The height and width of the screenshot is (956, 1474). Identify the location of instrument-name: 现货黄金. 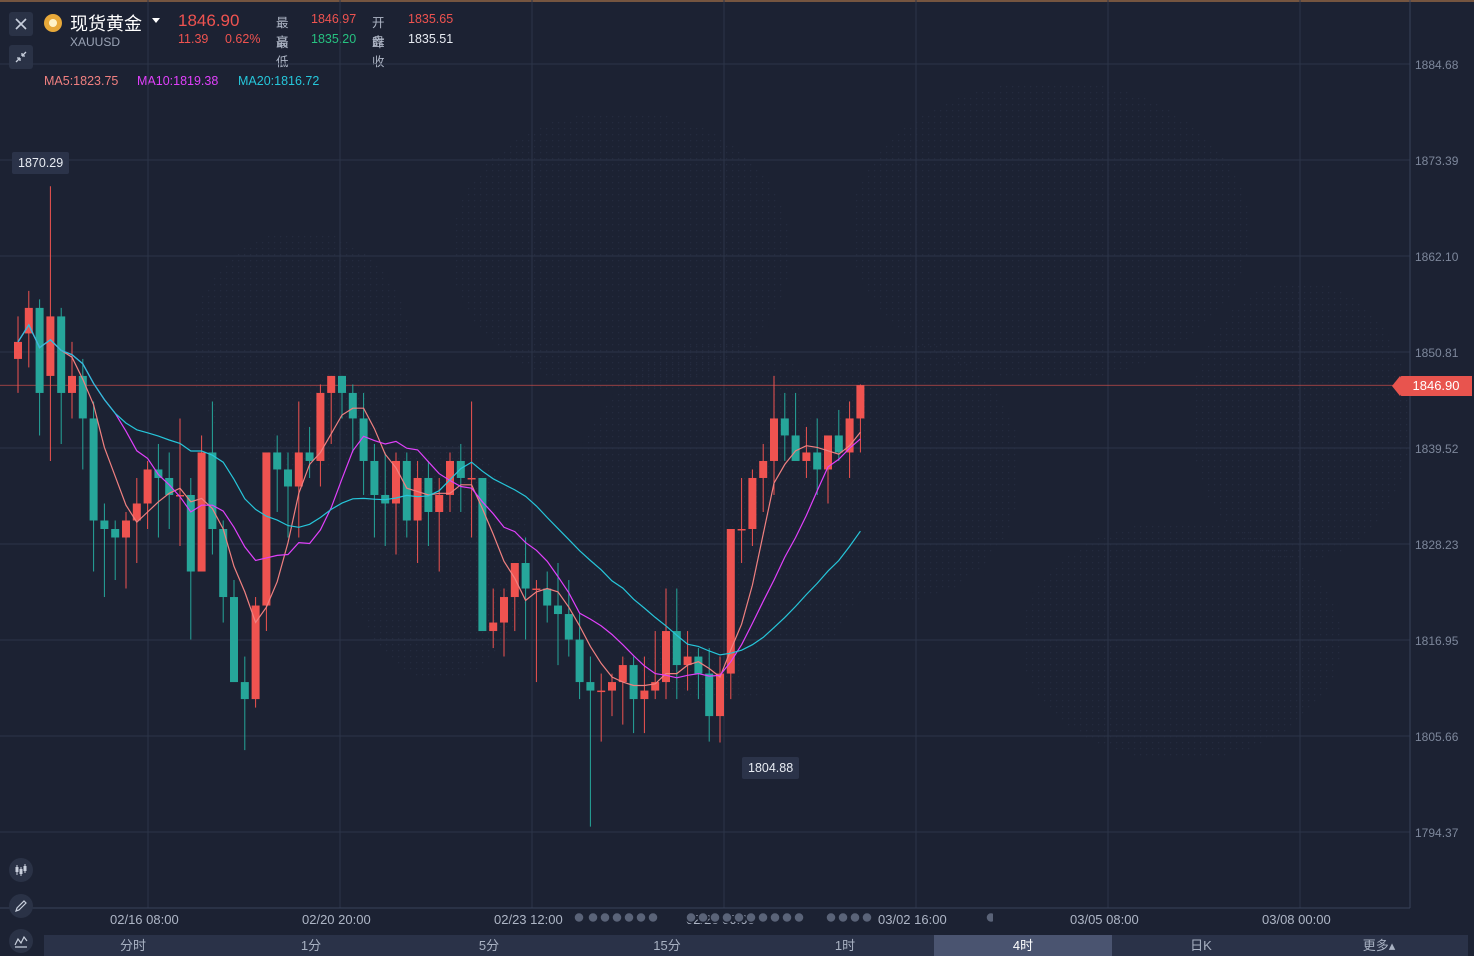
(106, 24).